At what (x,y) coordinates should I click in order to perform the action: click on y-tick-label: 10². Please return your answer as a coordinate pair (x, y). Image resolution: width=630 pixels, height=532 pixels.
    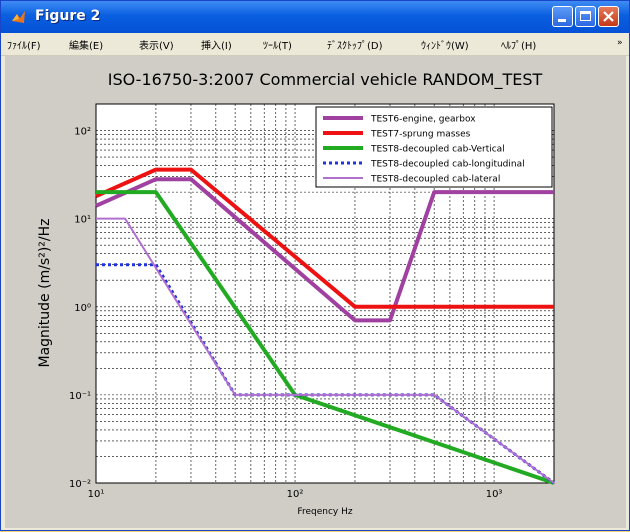
    Looking at the image, I should click on (82, 132).